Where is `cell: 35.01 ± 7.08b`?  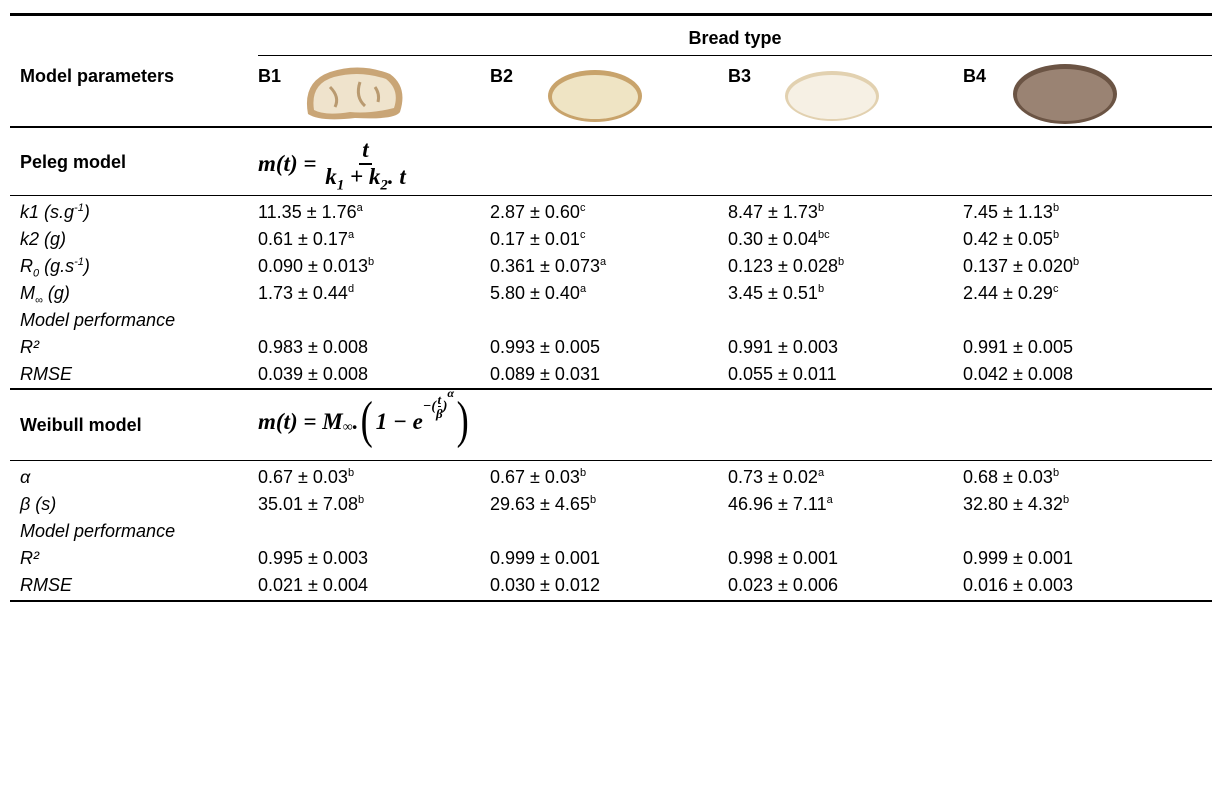 cell: 35.01 ± 7.08b is located at coordinates (311, 504).